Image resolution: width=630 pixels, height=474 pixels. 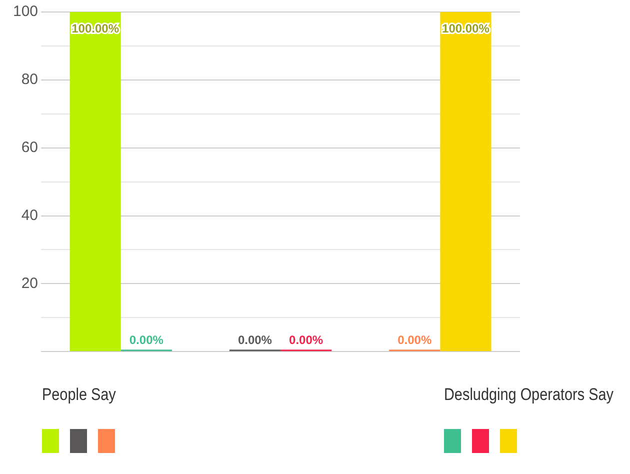 I want to click on y-tick-label: 40, so click(x=29, y=215).